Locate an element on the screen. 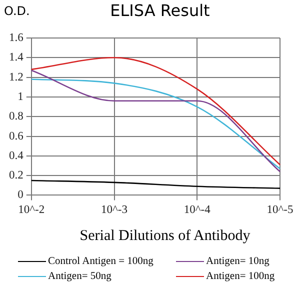  legend-label: Antigen= 10ng is located at coordinates (238, 261).